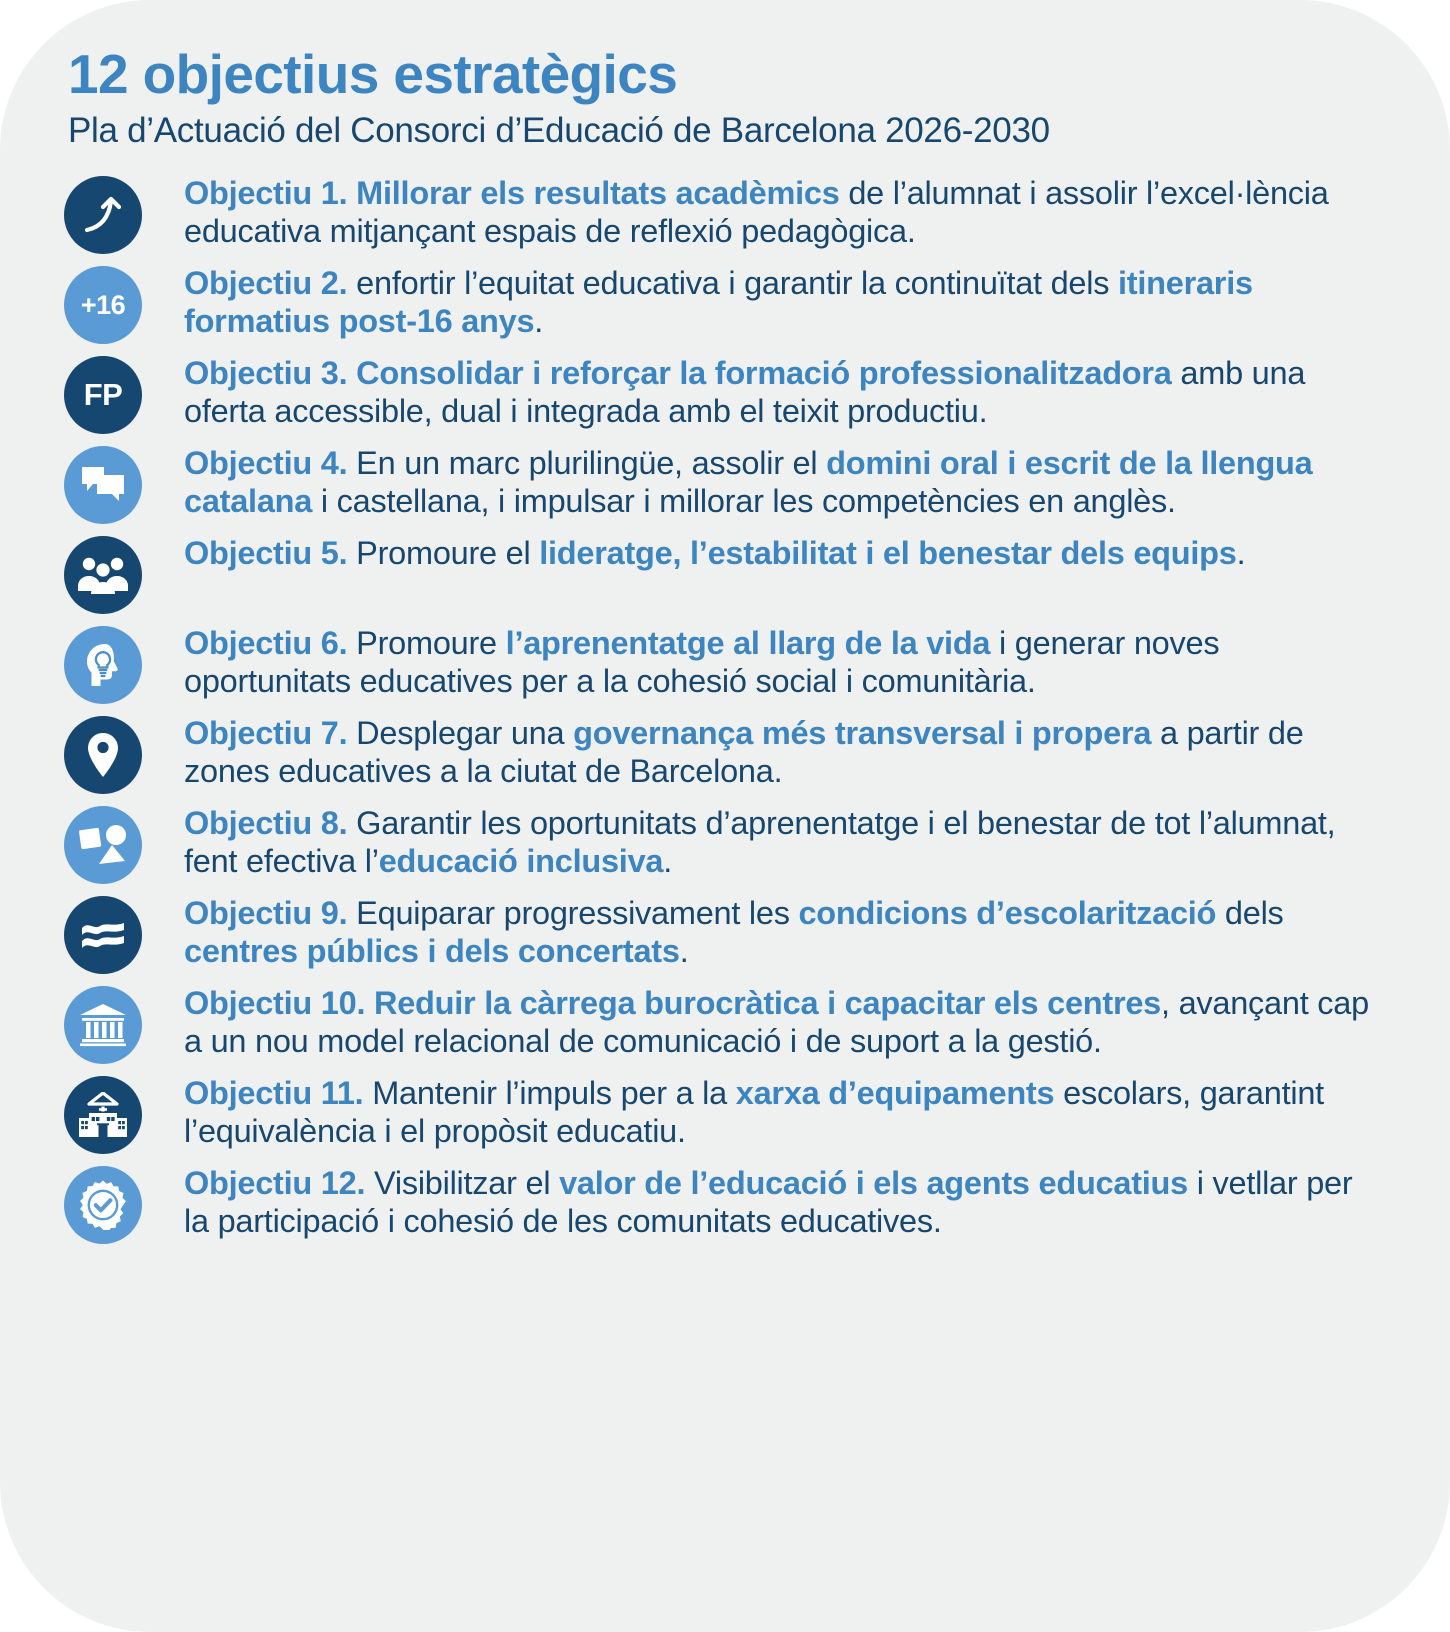  I want to click on objective-highlight: Objectiu 7., so click(266, 733).